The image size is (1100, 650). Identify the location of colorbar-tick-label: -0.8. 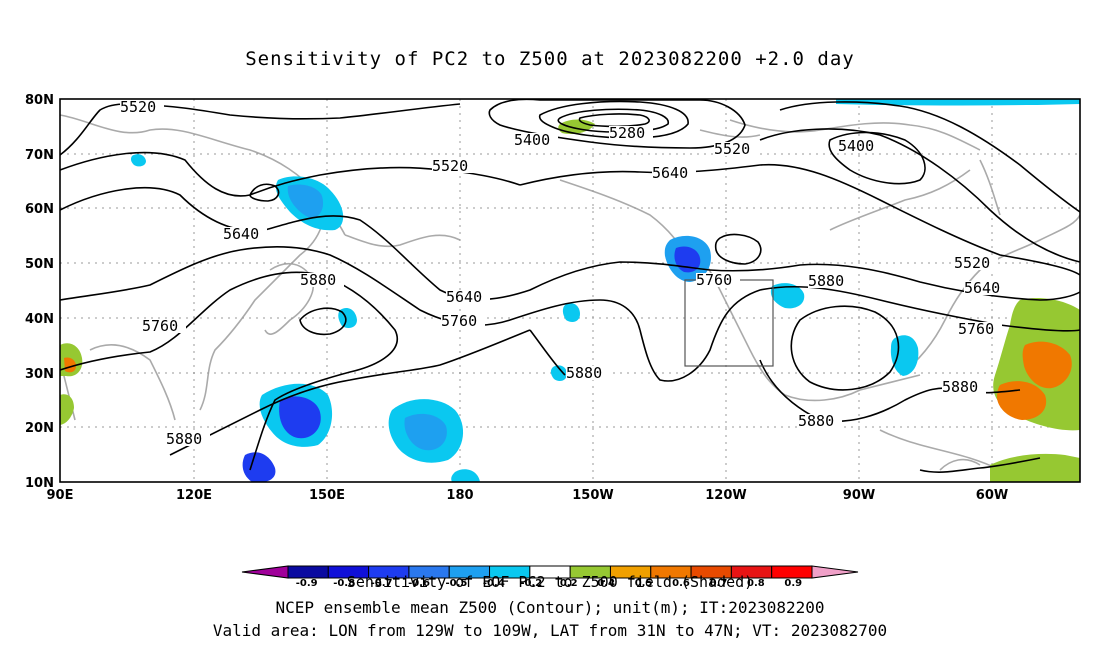
(344, 583).